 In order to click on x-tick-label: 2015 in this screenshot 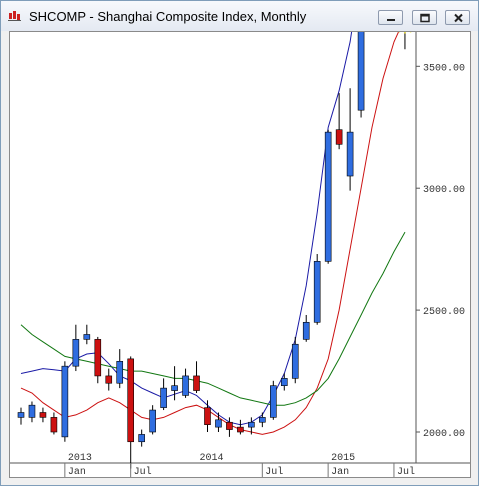, I will do `click(343, 458)`.